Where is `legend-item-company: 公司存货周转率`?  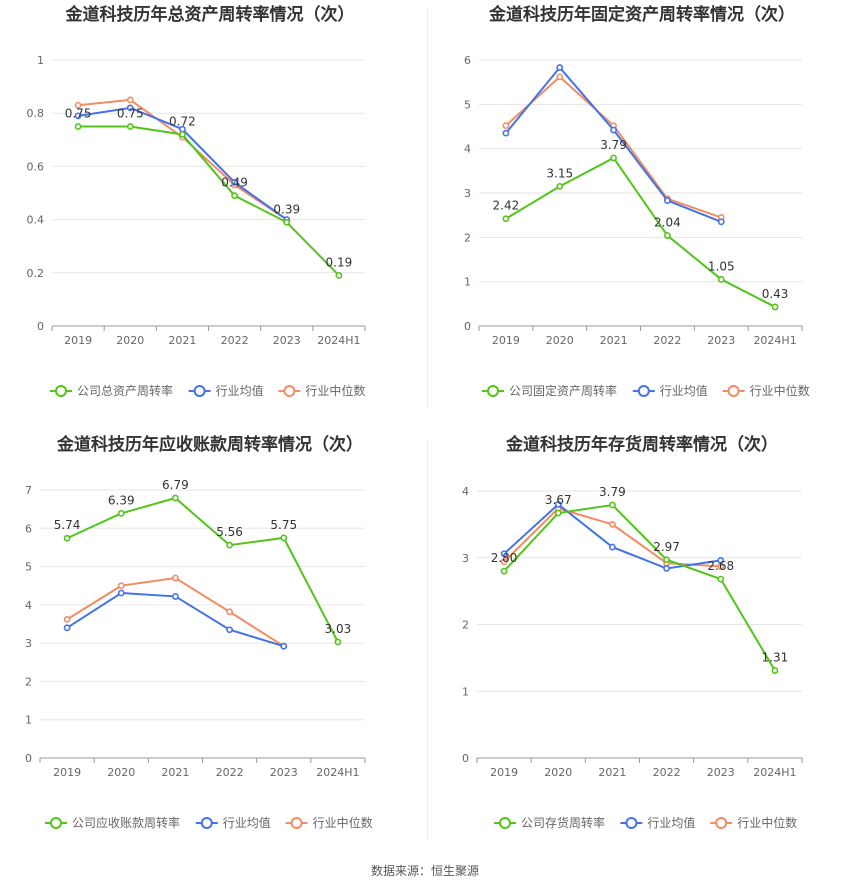
legend-item-company: 公司存货周转率 is located at coordinates (549, 822).